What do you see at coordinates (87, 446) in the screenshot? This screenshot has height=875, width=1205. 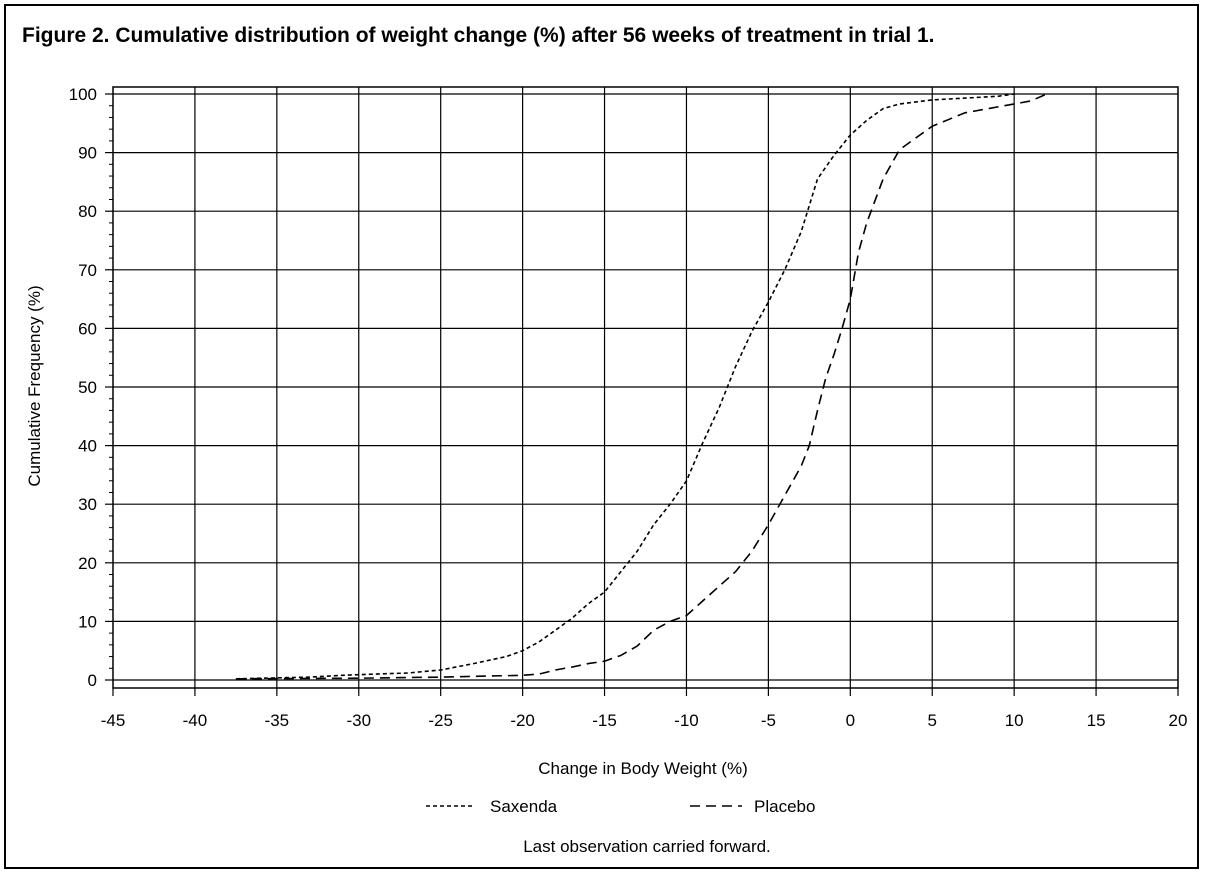 I see `y-tick-label: 40` at bounding box center [87, 446].